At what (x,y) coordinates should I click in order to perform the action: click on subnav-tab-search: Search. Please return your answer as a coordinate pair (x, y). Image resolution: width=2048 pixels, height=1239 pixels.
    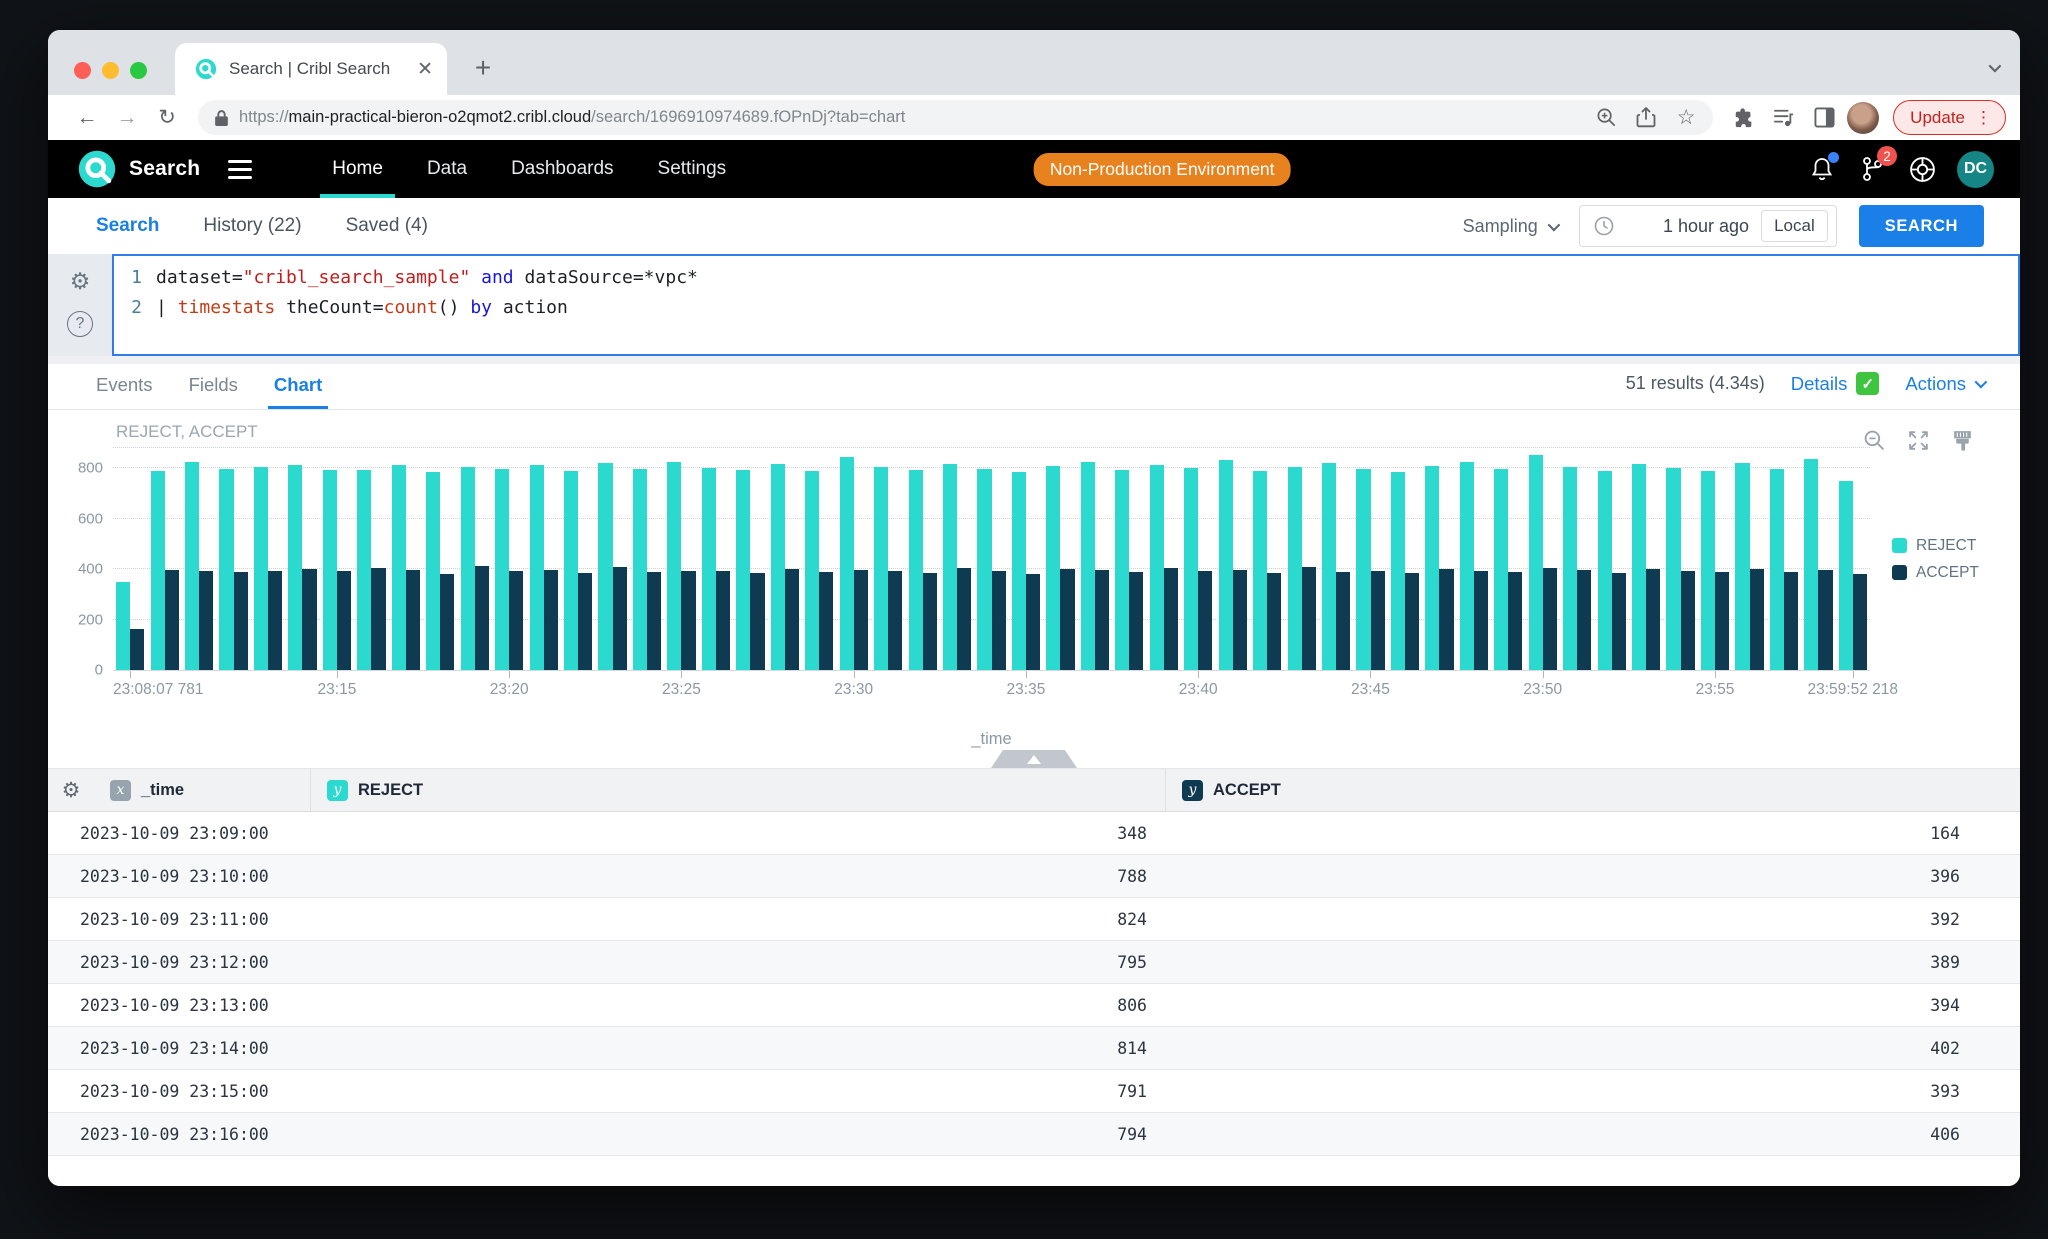
    Looking at the image, I should click on (128, 225).